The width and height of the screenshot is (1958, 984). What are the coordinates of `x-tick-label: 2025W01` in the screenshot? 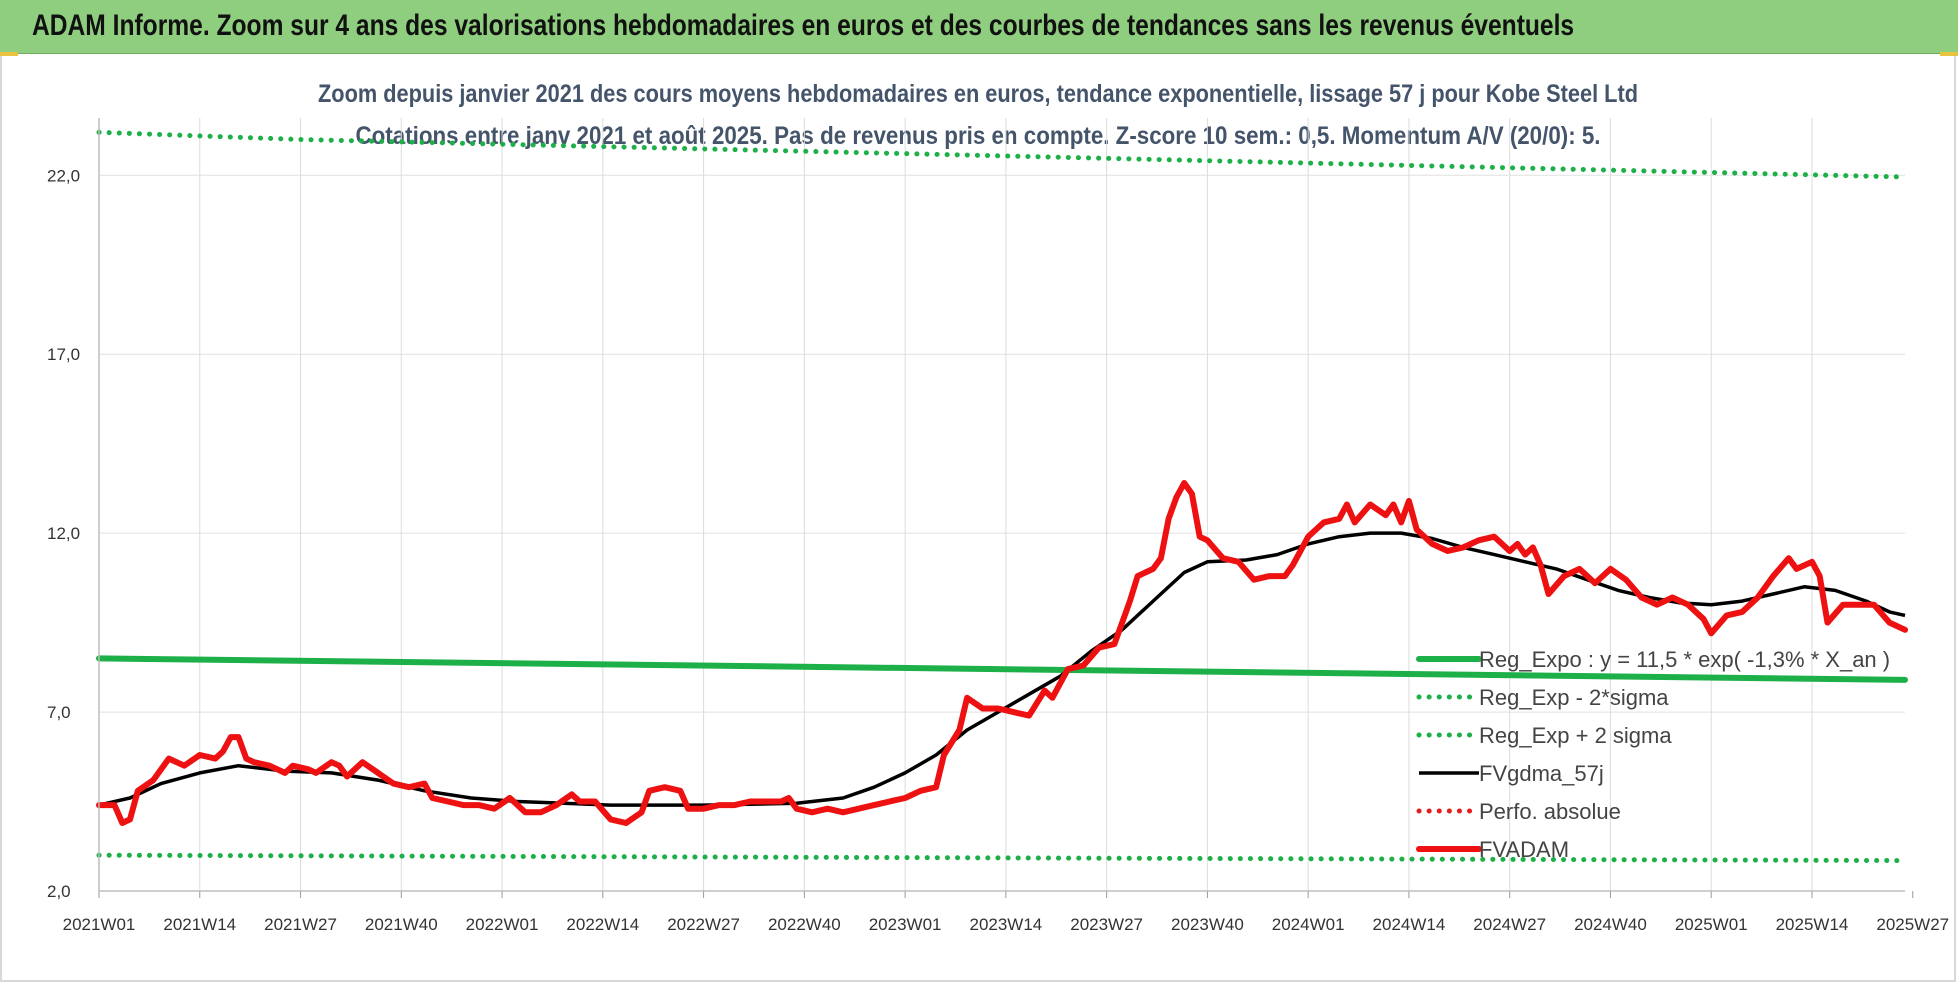 It's located at (1711, 924).